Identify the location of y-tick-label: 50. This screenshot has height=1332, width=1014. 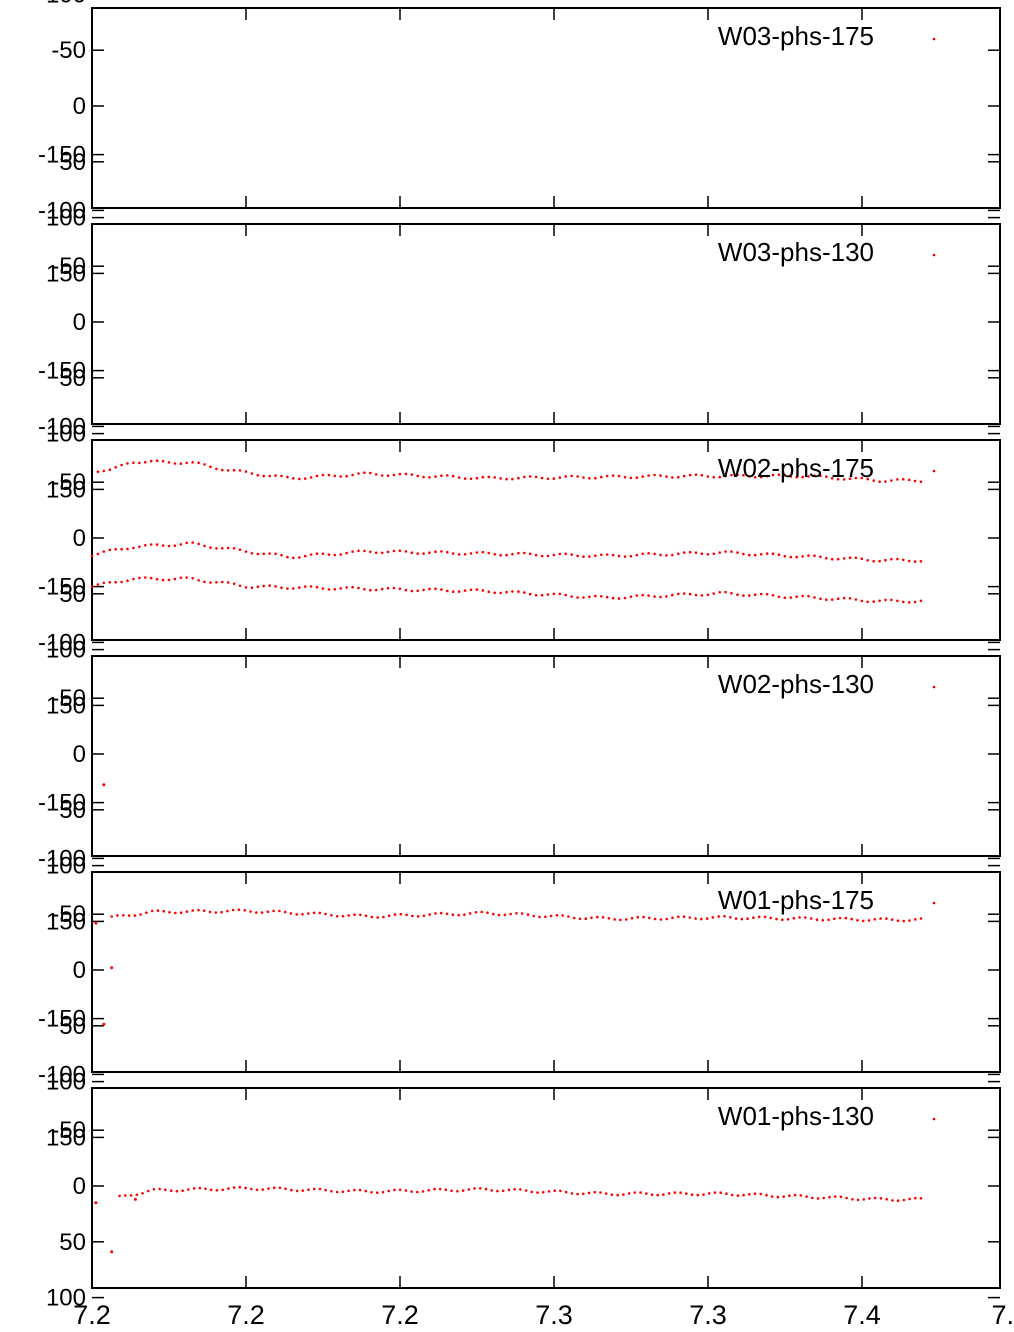
(72, 594).